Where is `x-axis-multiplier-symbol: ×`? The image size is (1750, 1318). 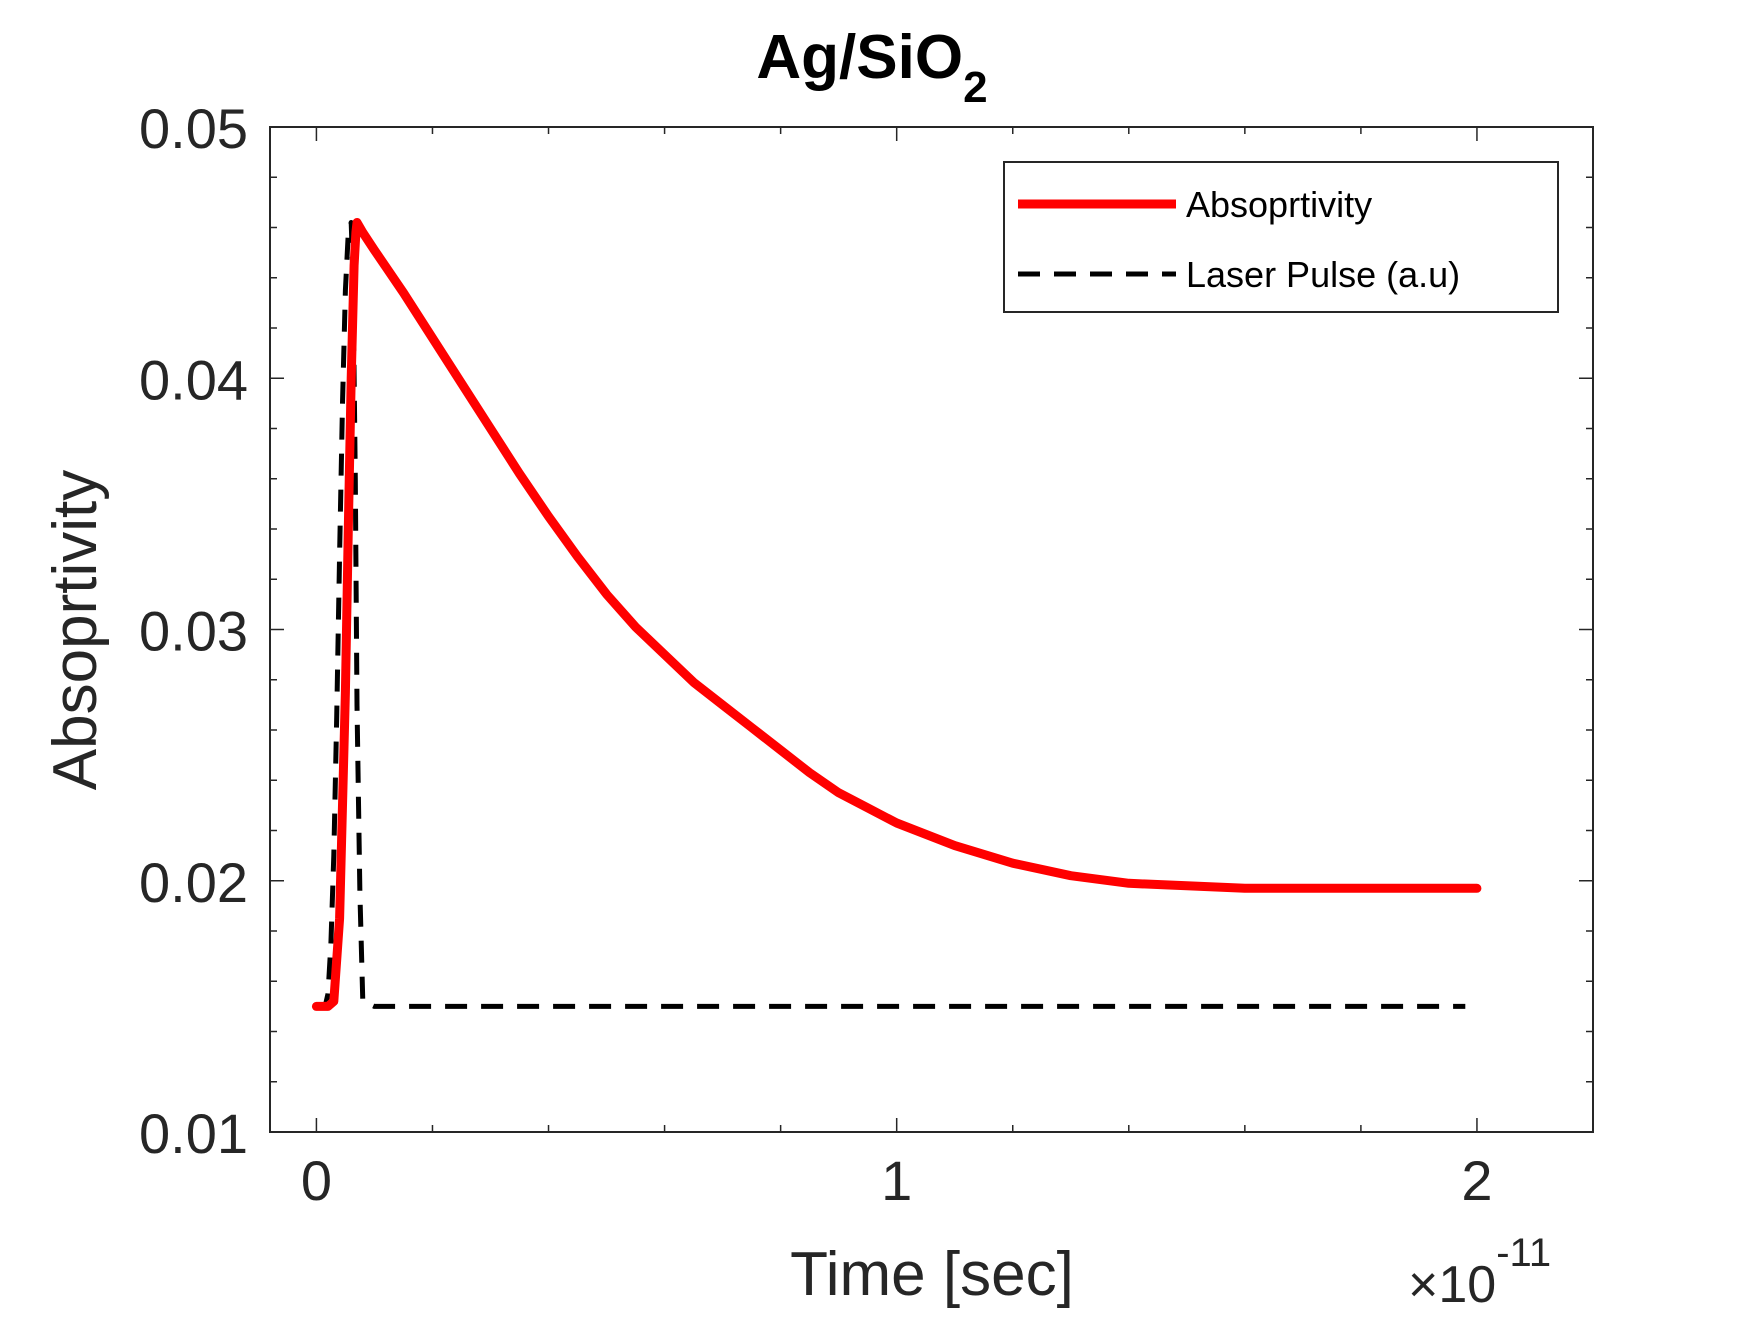 x-axis-multiplier-symbol: × is located at coordinates (1423, 1284).